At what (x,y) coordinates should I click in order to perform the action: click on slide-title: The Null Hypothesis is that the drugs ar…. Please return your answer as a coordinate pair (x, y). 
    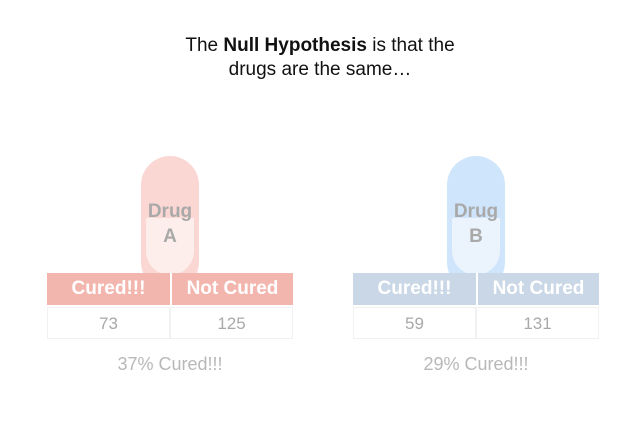
    Looking at the image, I should click on (320, 58).